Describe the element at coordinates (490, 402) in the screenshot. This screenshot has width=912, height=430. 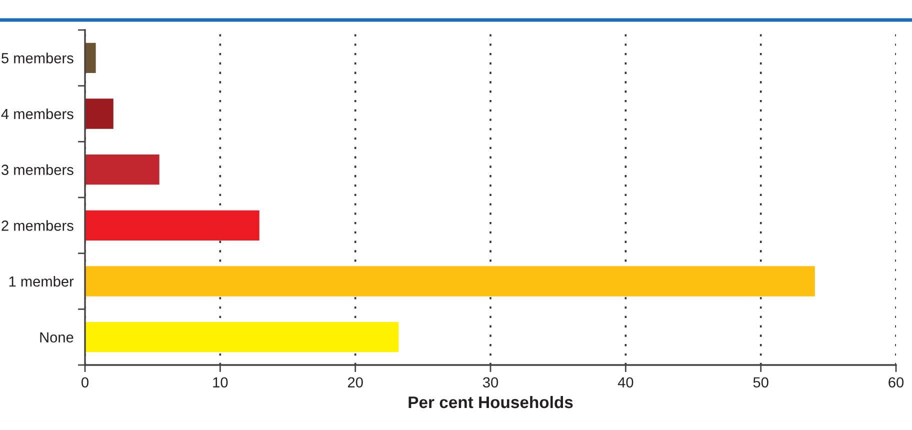
I see `x-axis-title: Per cent Households` at that location.